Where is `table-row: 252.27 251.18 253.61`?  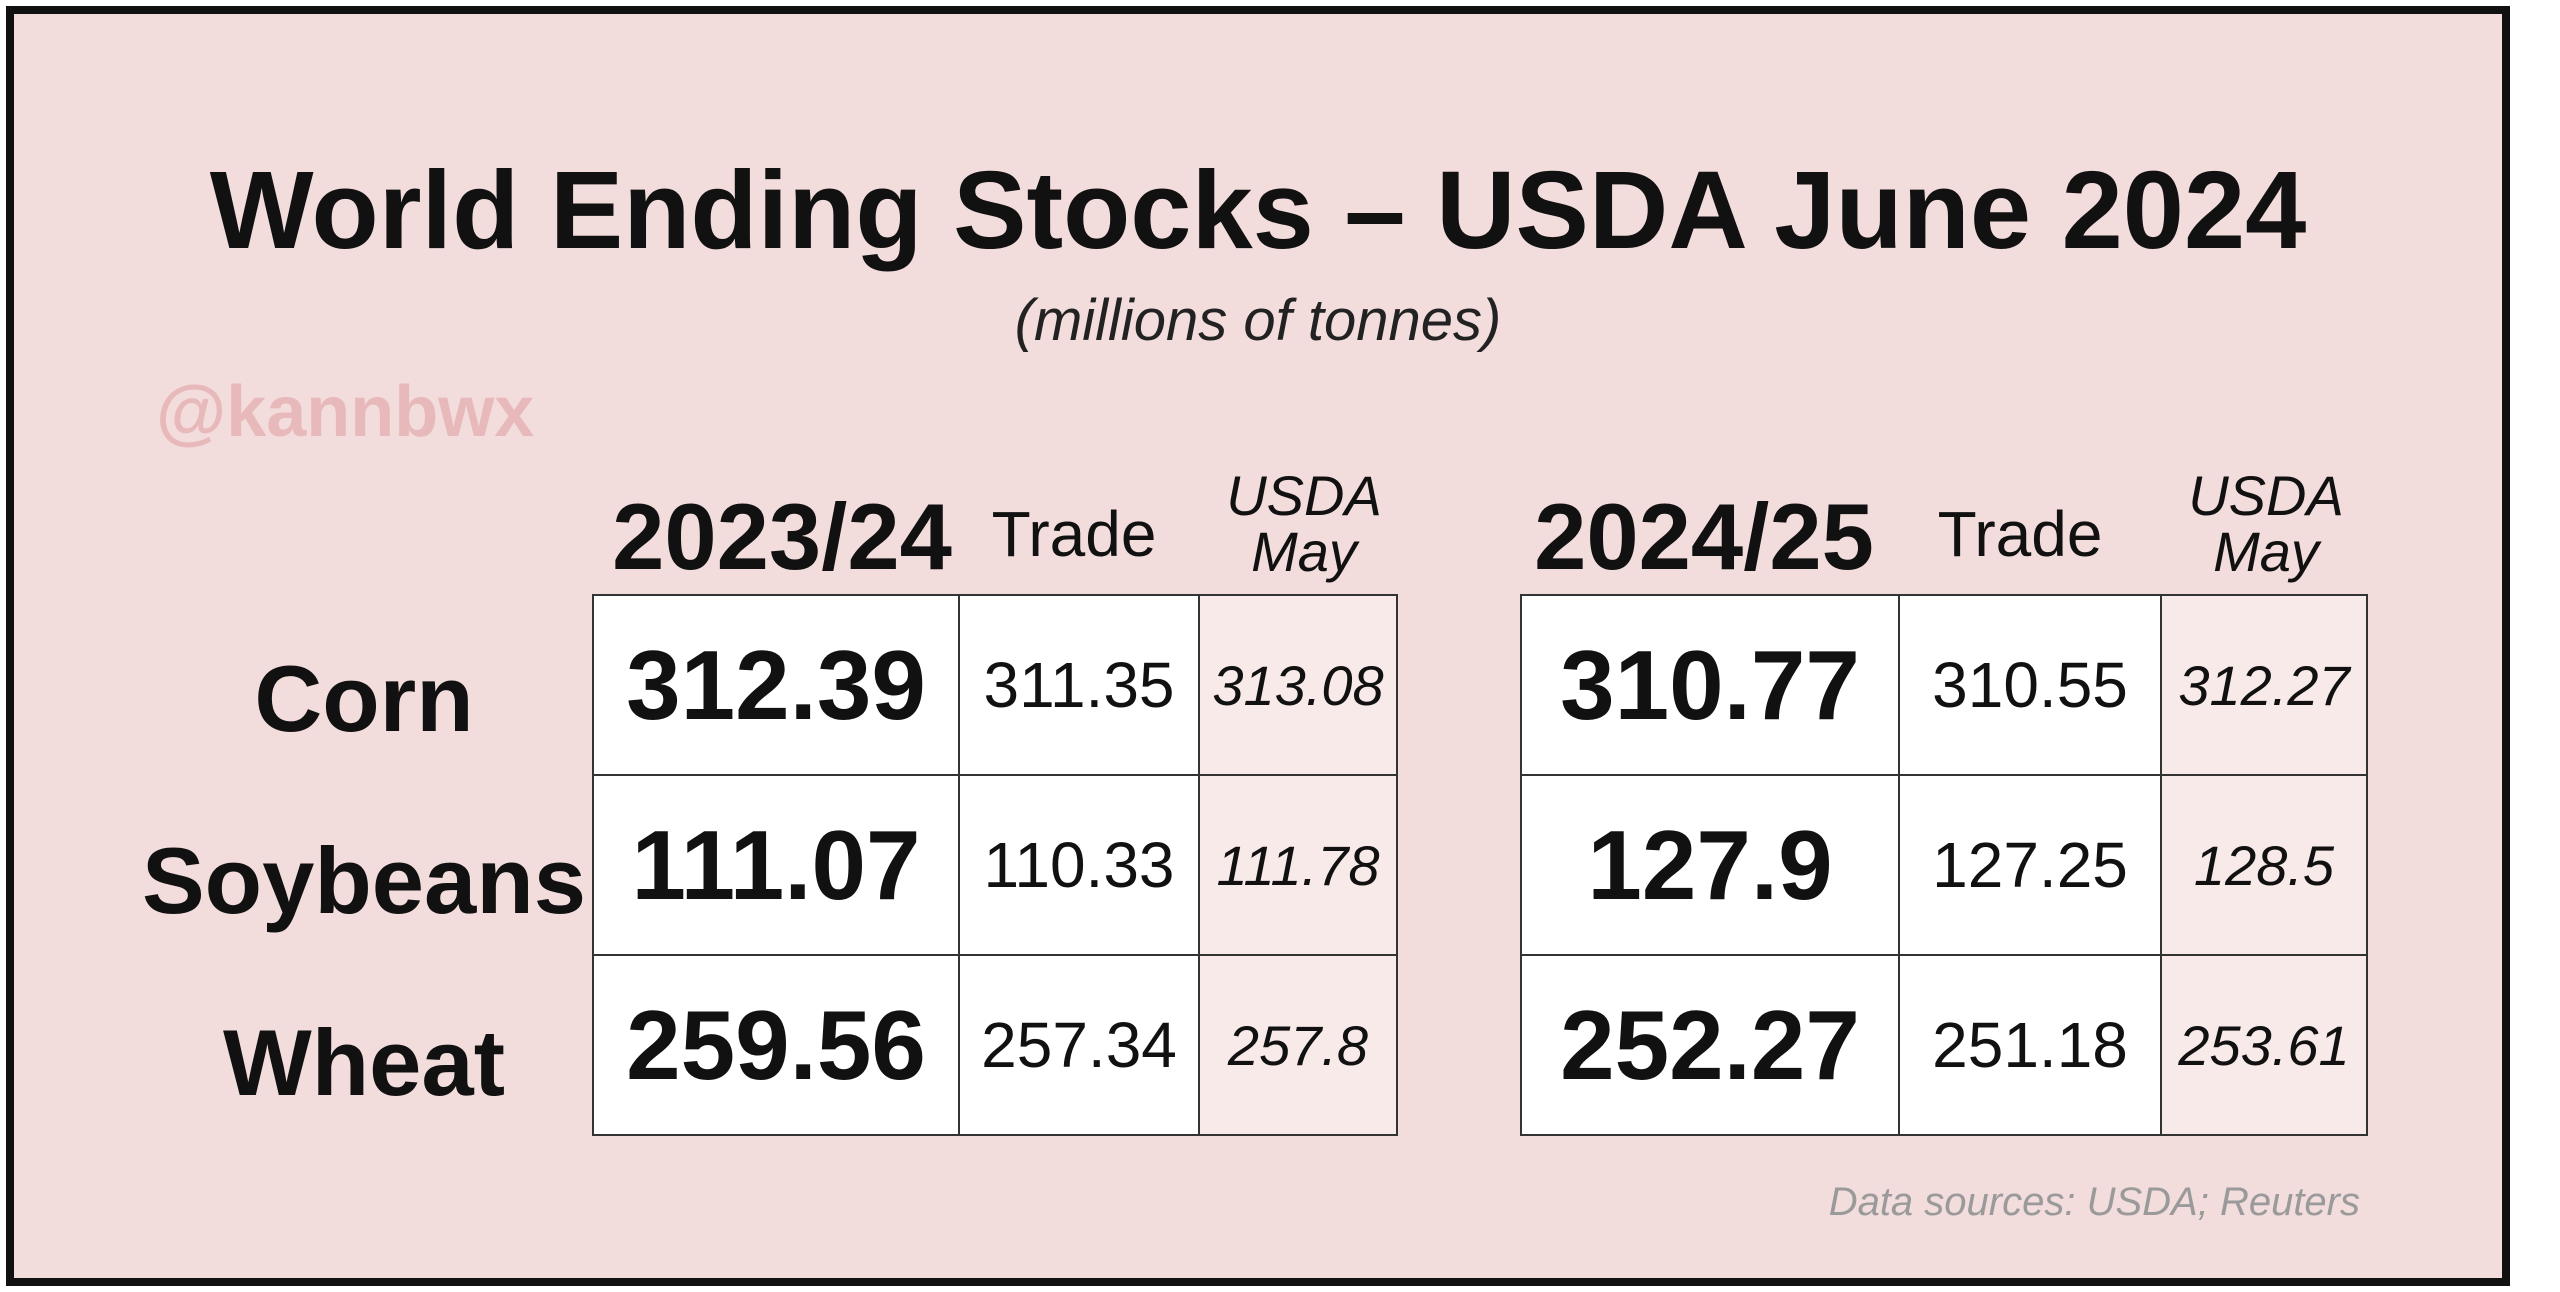 table-row: 252.27 251.18 253.61 is located at coordinates (1944, 1045).